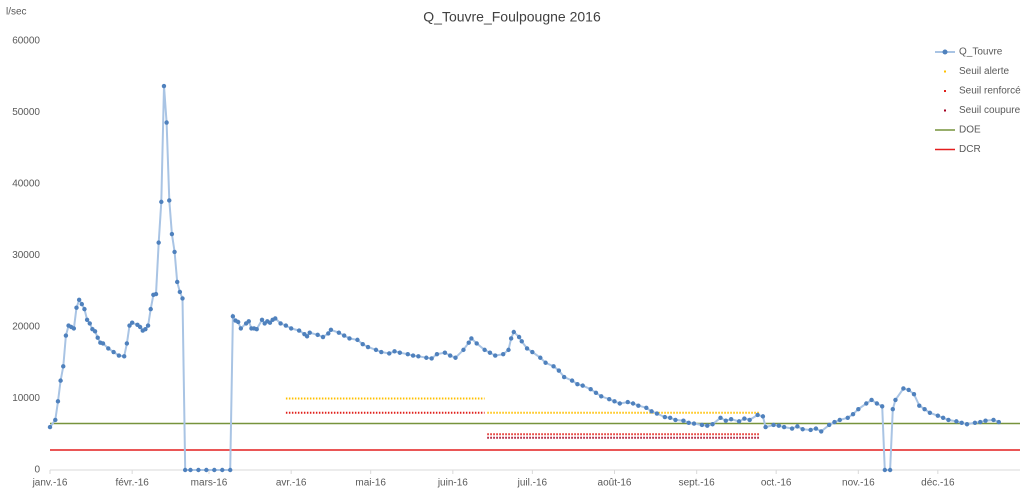 Image resolution: width=1024 pixels, height=495 pixels. What do you see at coordinates (26, 41) in the screenshot?
I see `y-tick-label: 60000` at bounding box center [26, 41].